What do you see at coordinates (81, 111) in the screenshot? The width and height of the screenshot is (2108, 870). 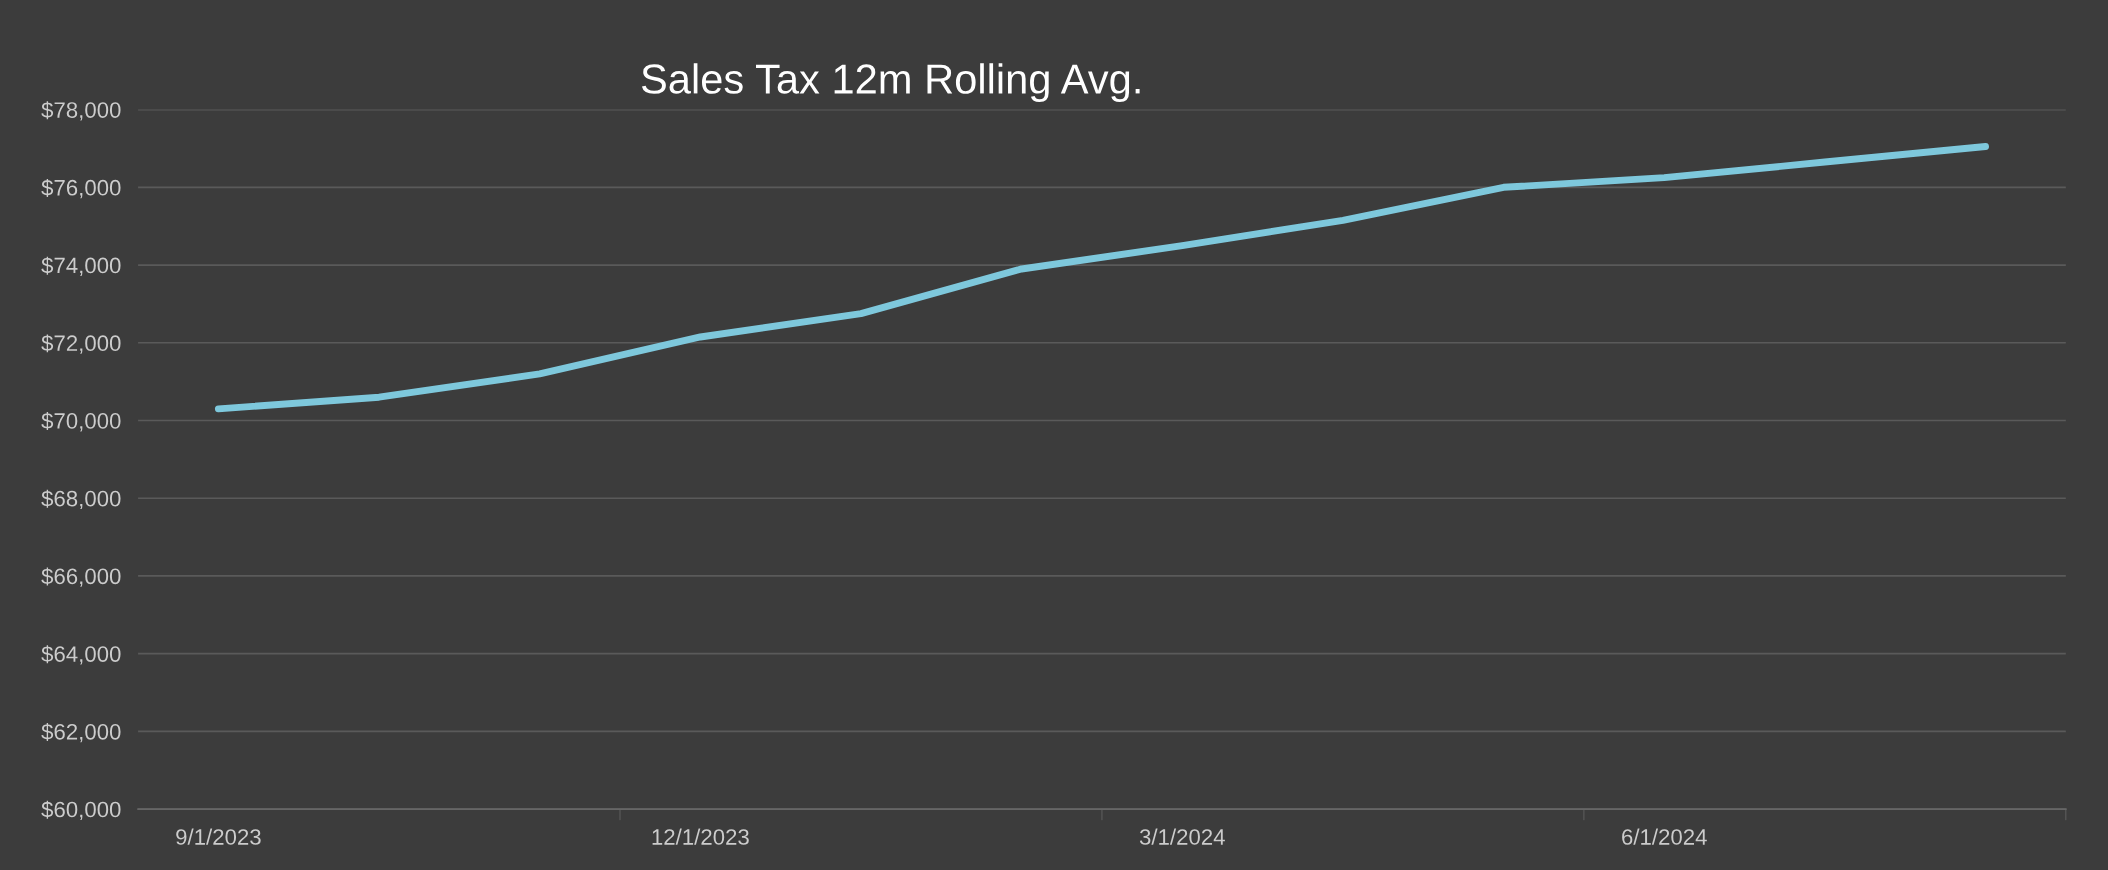 I see `y-tick-label: $78,000` at bounding box center [81, 111].